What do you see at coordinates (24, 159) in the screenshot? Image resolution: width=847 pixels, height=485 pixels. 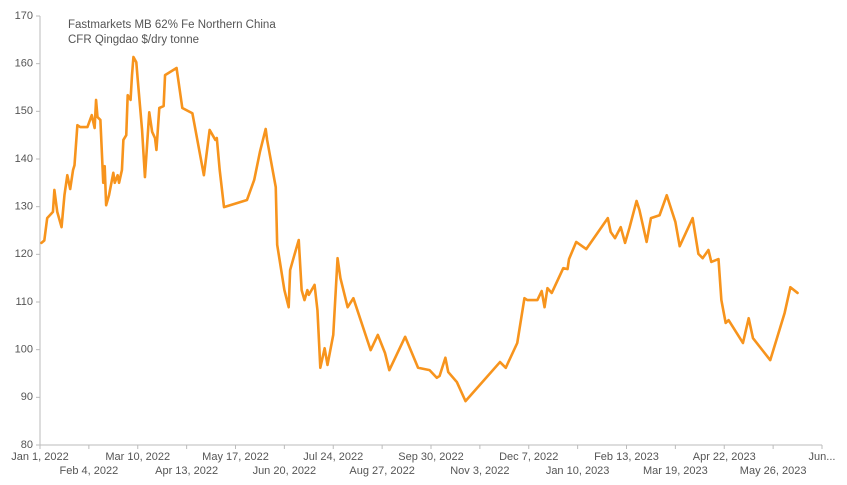 I see `y-tick-label: 140` at bounding box center [24, 159].